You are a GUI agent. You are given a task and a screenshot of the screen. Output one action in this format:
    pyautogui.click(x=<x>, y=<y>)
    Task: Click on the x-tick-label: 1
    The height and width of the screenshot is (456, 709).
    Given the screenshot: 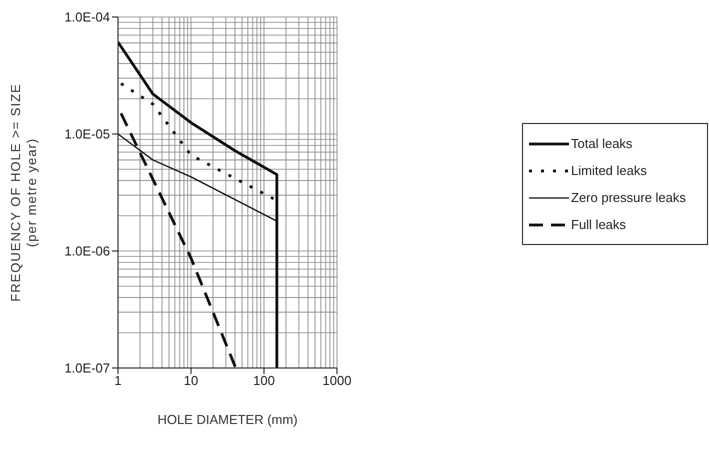 What is the action you would take?
    pyautogui.click(x=118, y=380)
    